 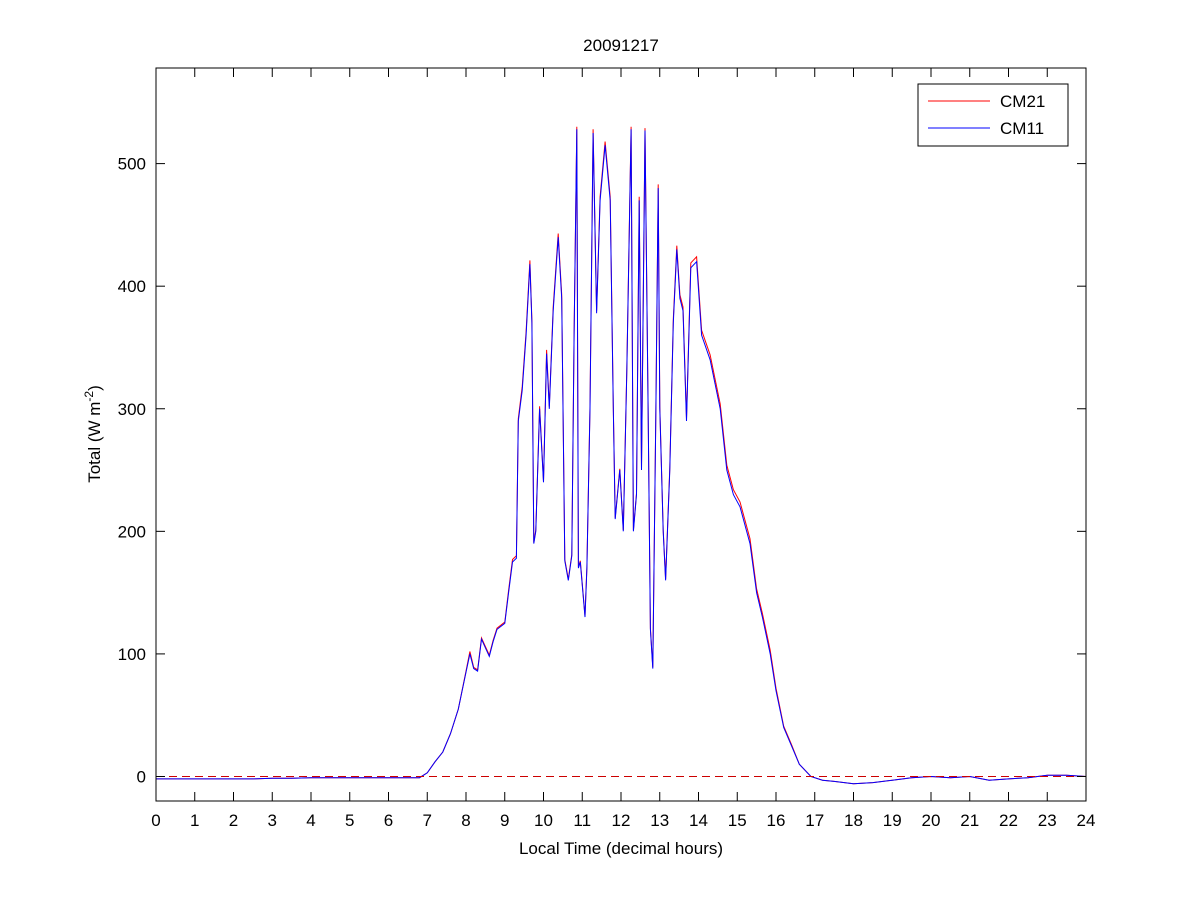 I want to click on x-tick-label: 18, so click(x=853, y=820).